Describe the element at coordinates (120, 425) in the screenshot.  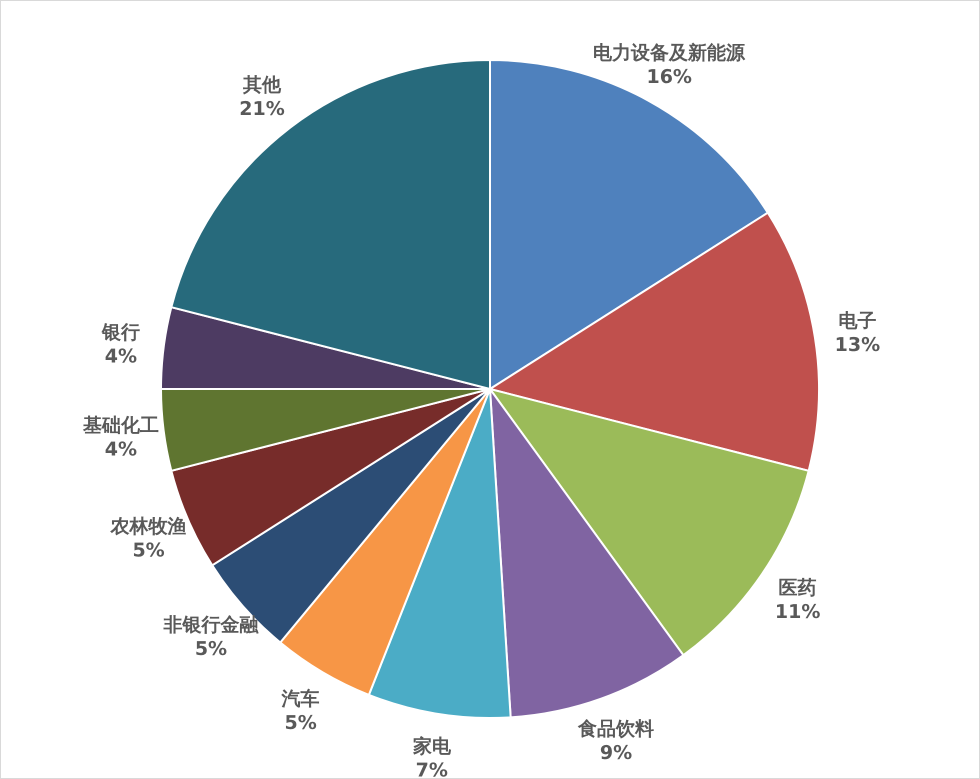
I see `slice-label: 基础化工` at that location.